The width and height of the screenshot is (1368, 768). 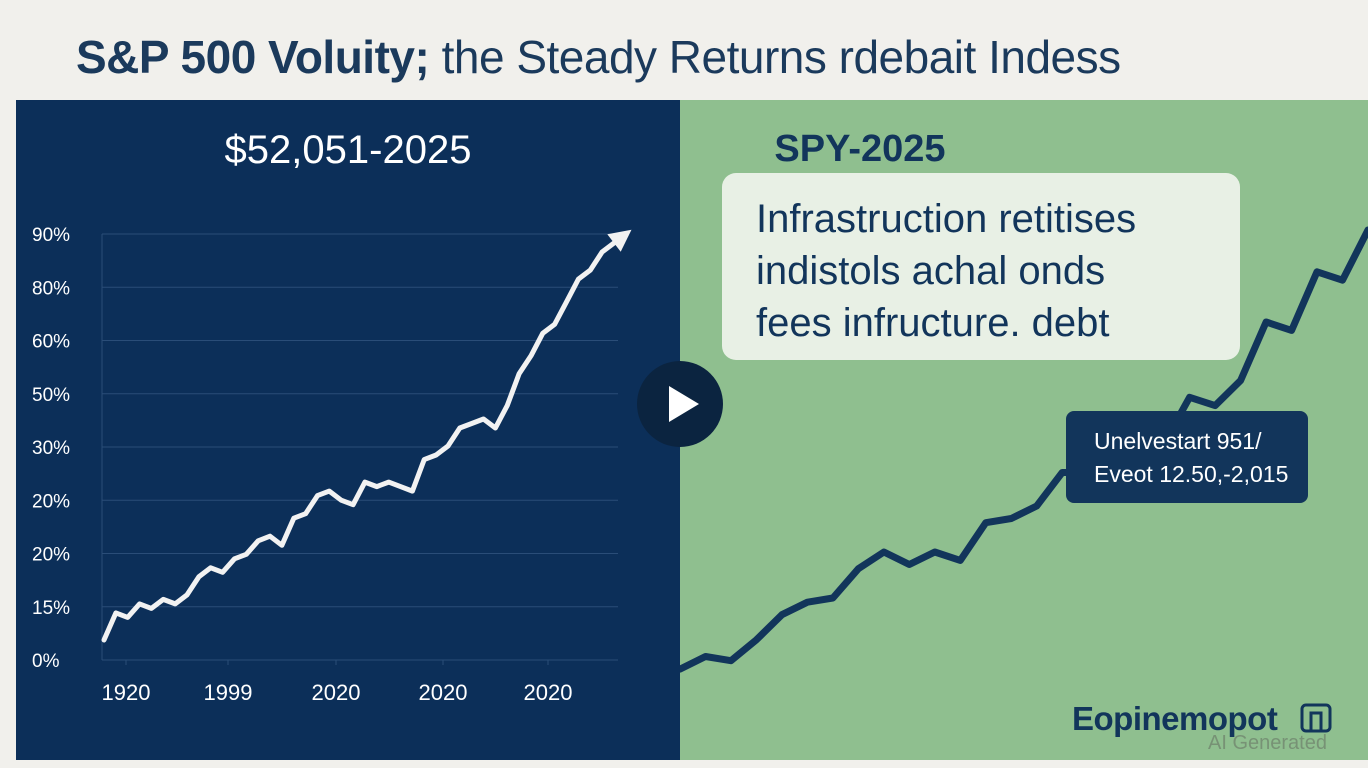 I want to click on y-tick-label: 15%, so click(x=51, y=608).